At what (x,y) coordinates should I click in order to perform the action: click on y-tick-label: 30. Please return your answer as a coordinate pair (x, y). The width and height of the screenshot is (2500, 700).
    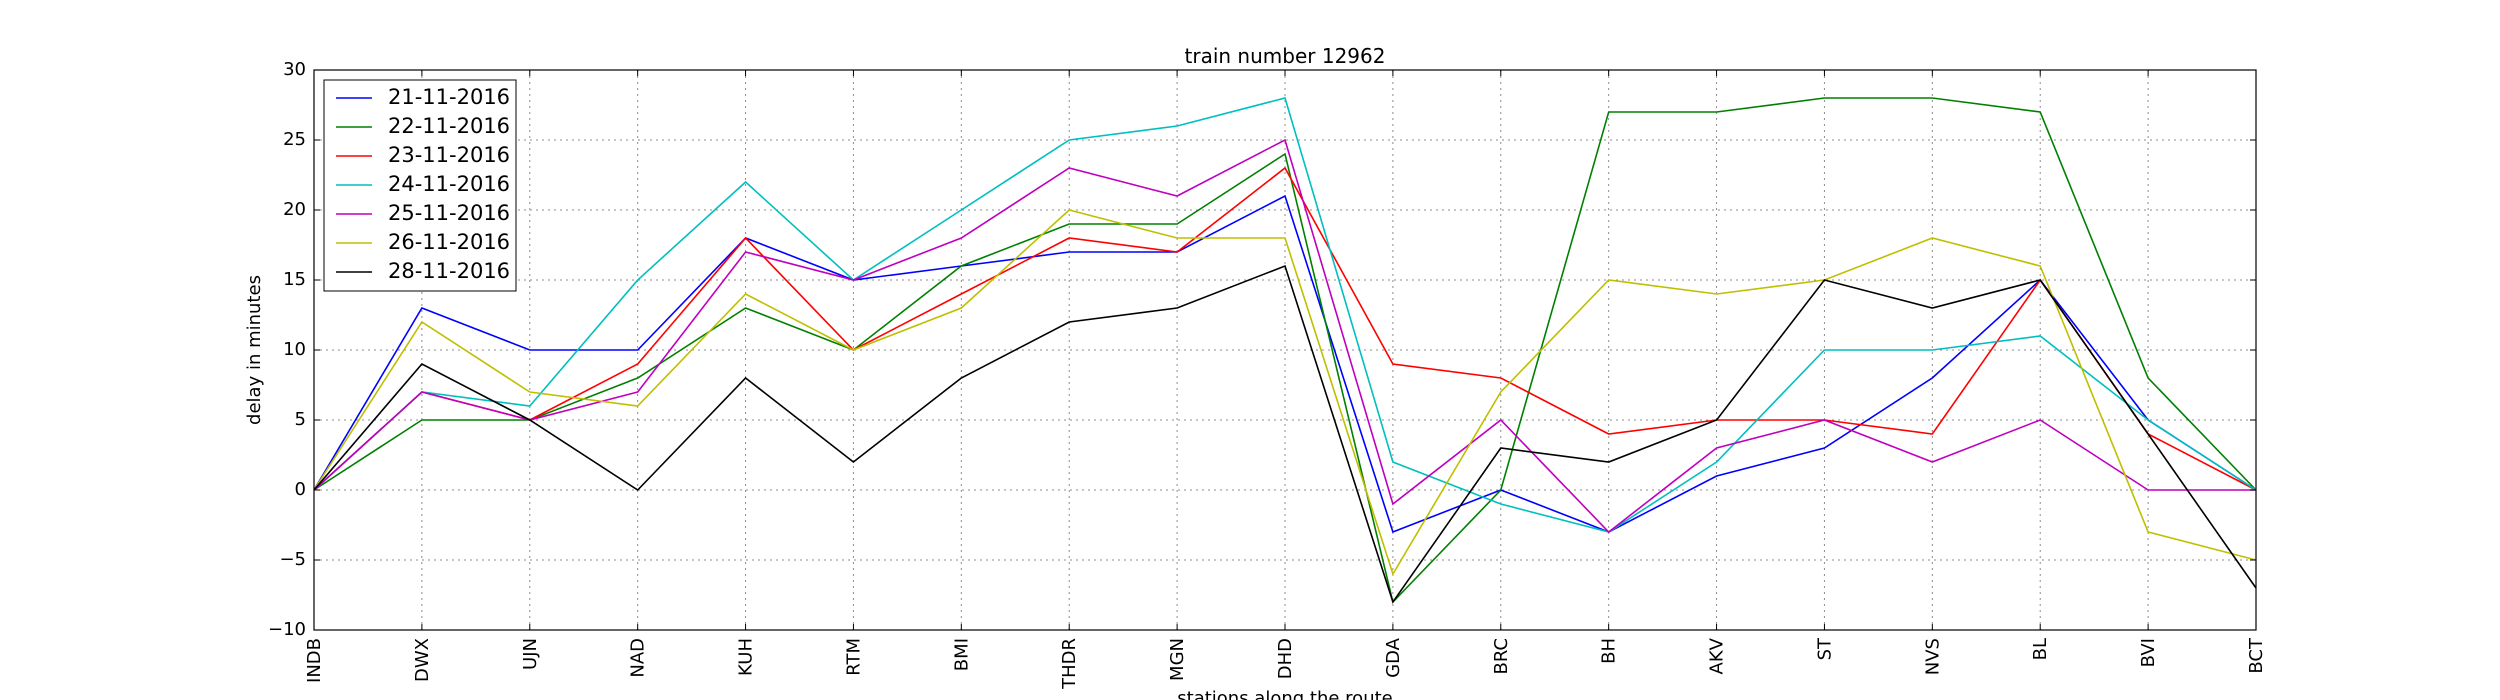
    Looking at the image, I should click on (294, 69).